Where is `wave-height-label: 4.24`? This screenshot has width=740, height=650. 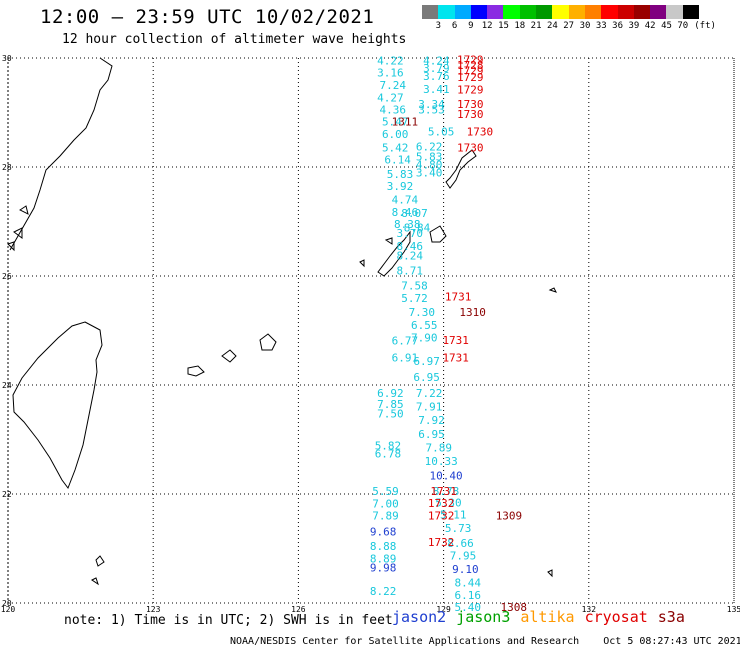 wave-height-label: 4.24 is located at coordinates (436, 61).